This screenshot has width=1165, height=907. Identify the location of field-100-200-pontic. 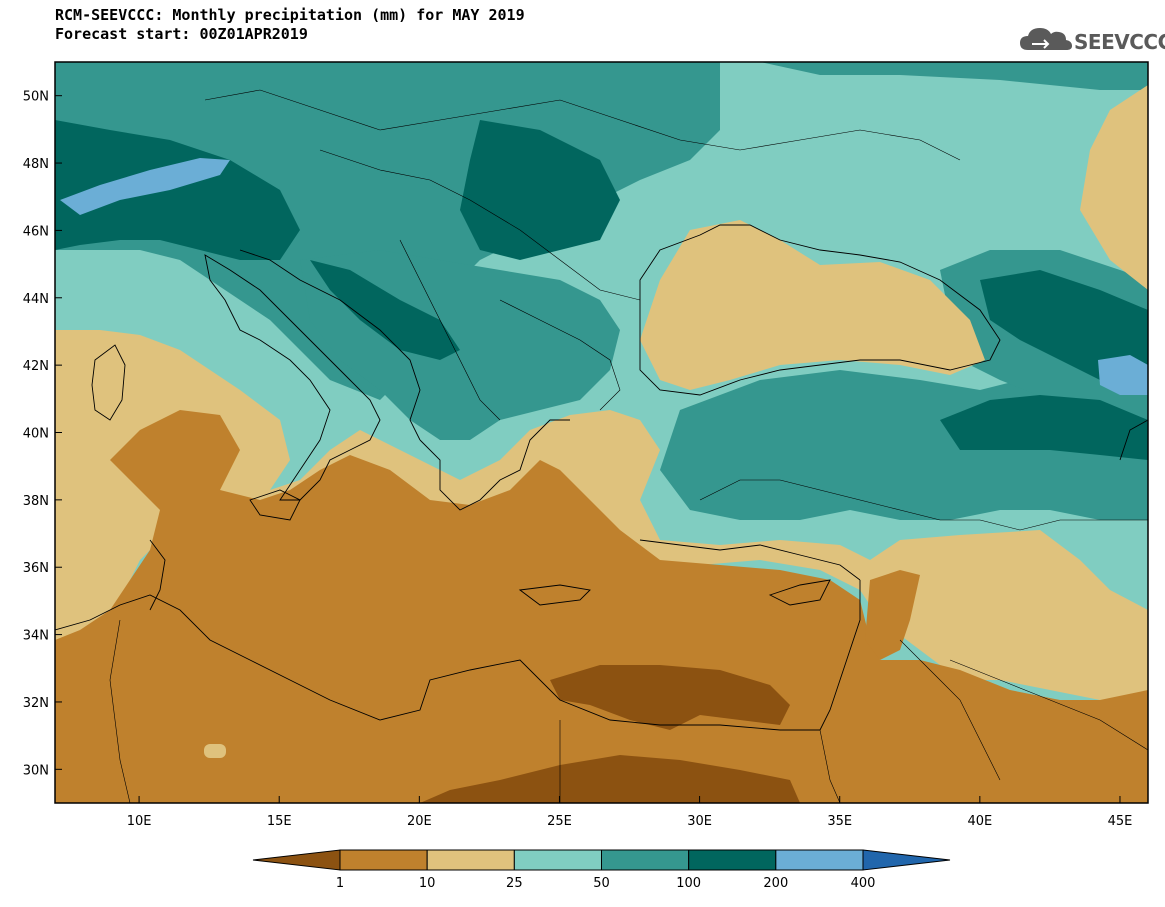
(1044, 427).